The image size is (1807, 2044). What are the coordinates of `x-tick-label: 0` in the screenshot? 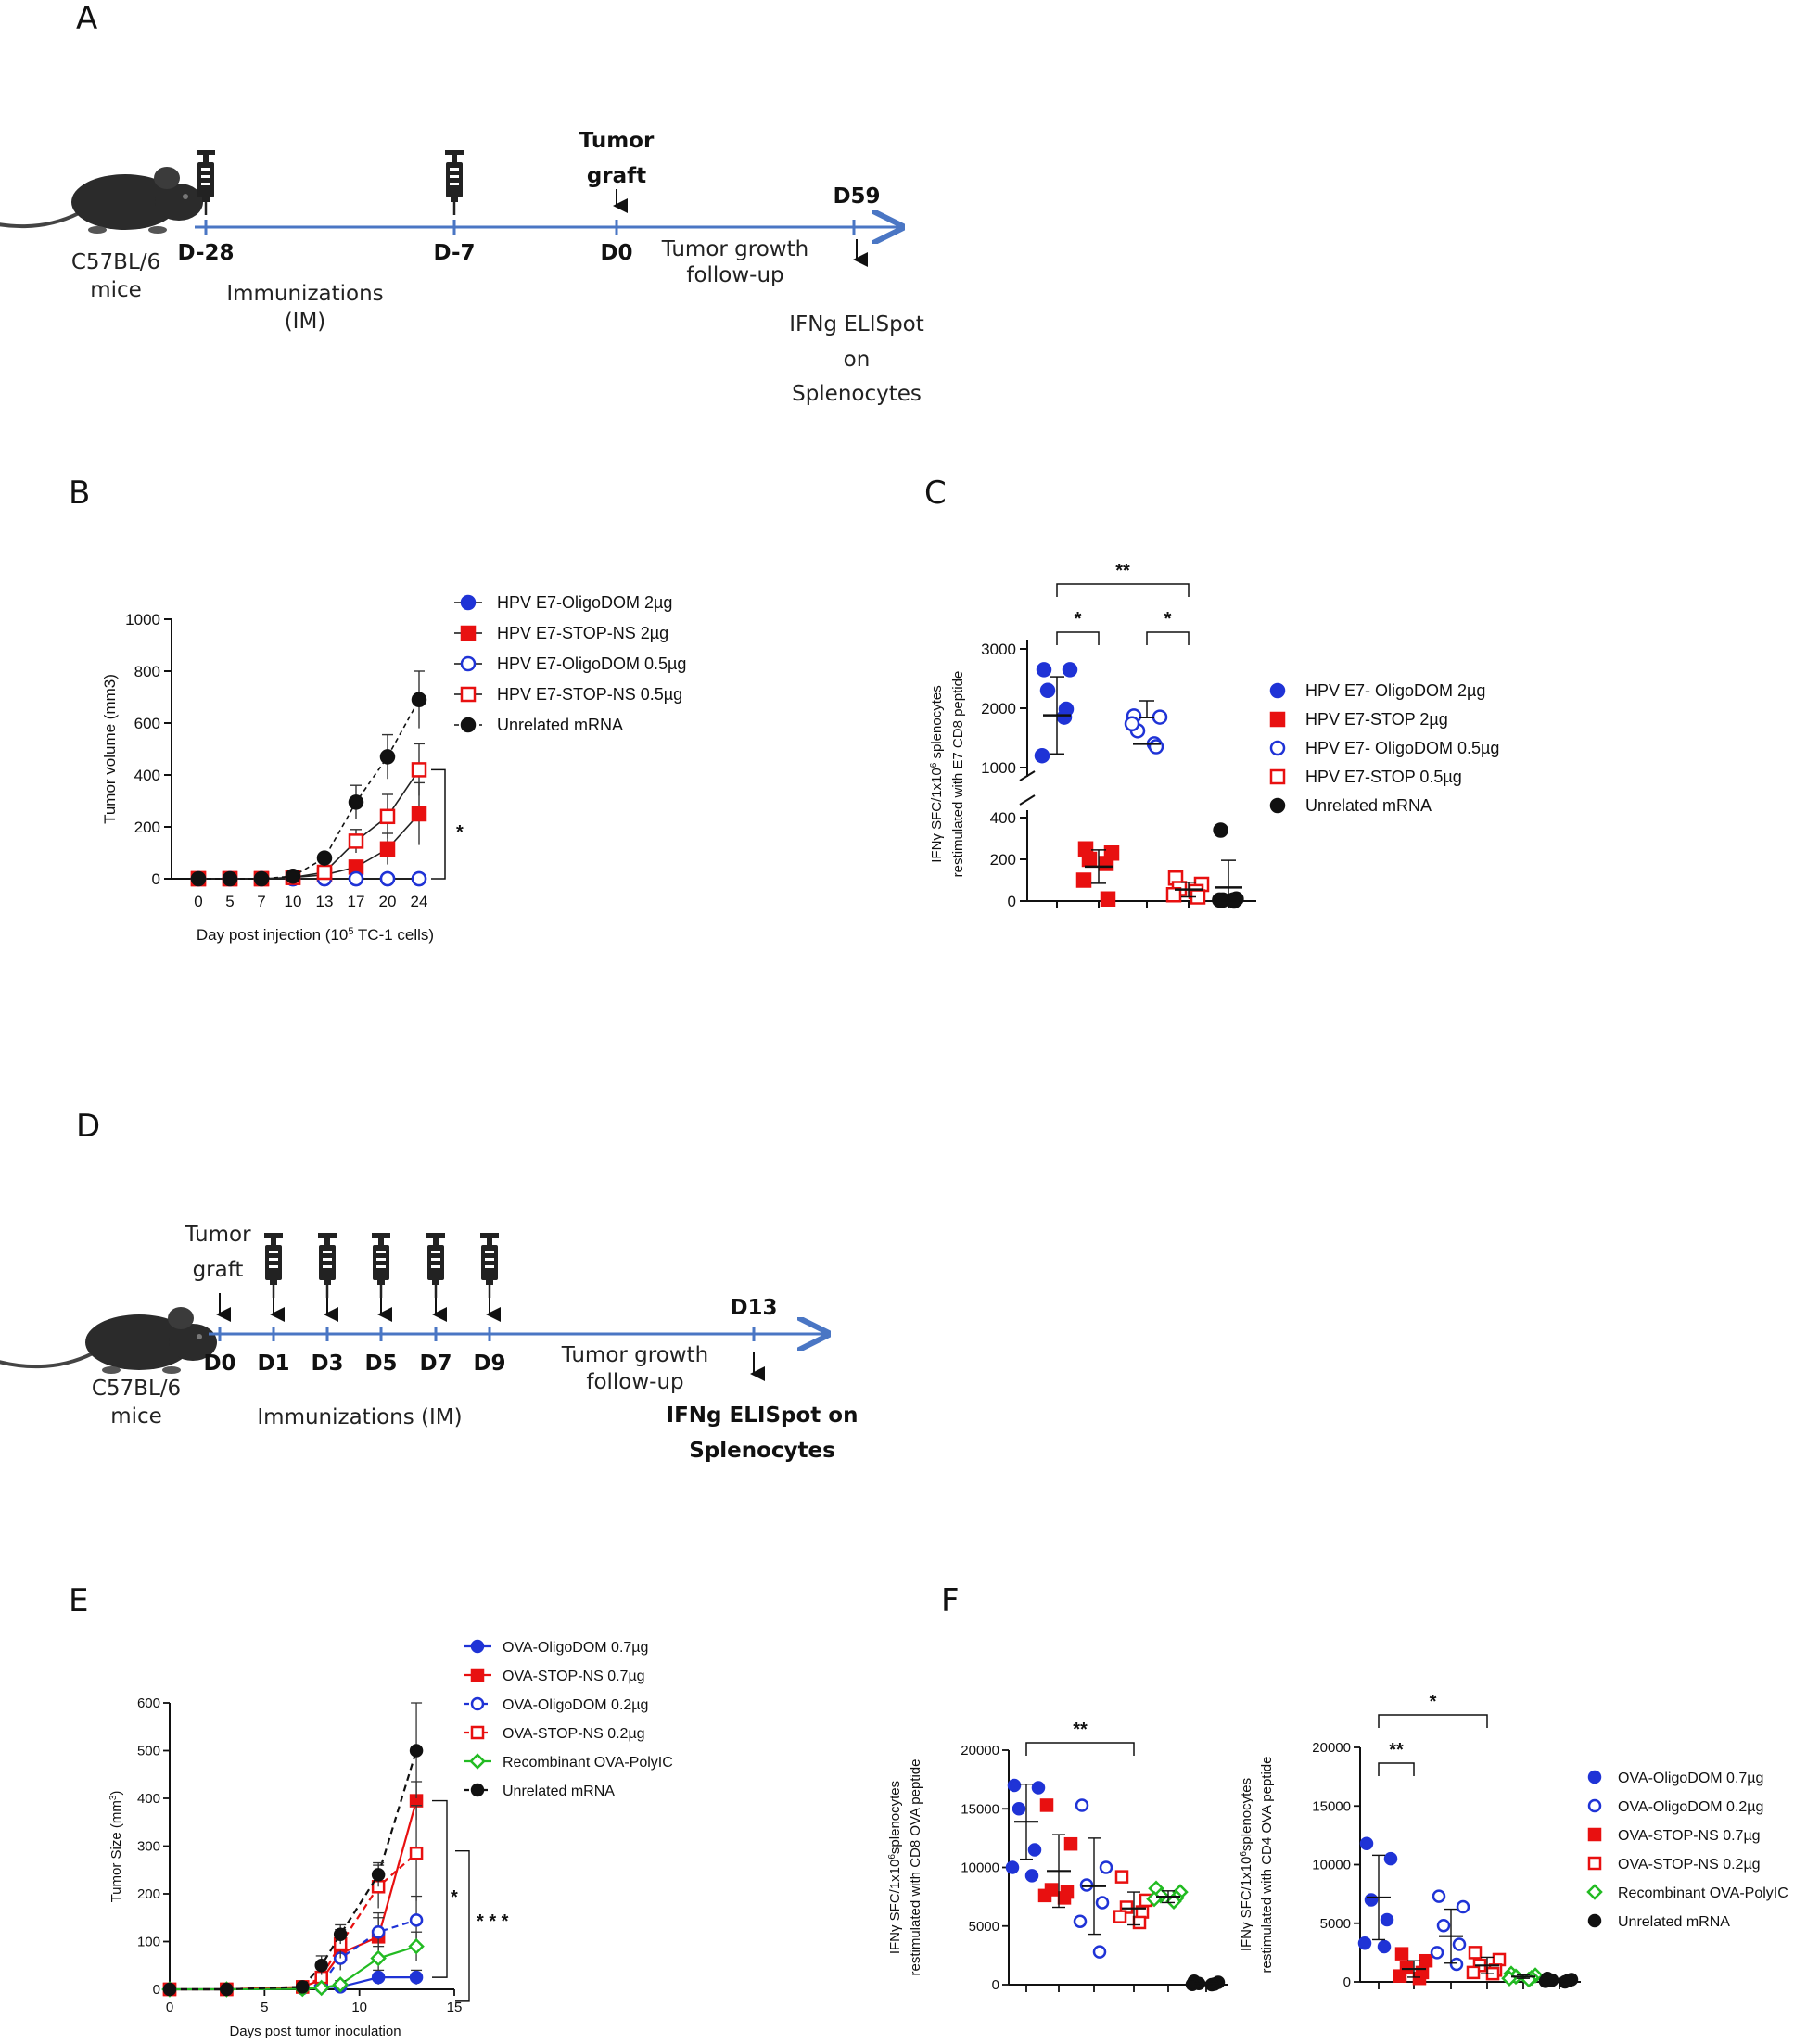 It's located at (198, 901).